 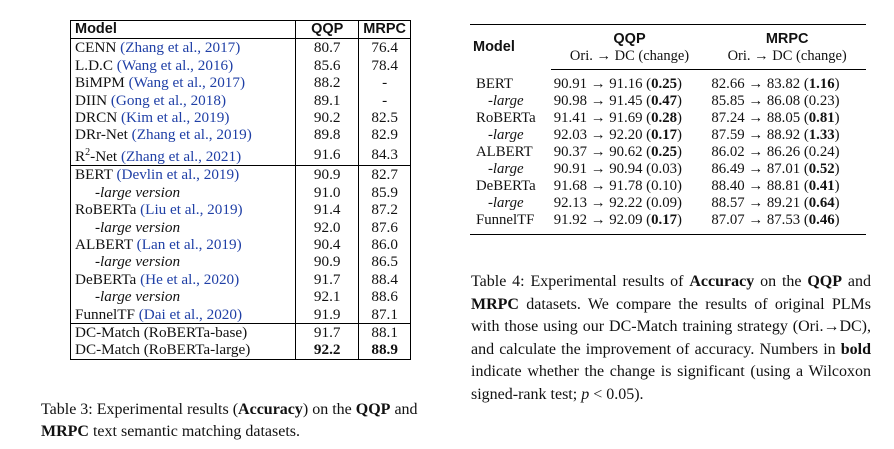 I want to click on table-4-qqp-cell: 91.92 → 92.09 (0.17), so click(x=629, y=223).